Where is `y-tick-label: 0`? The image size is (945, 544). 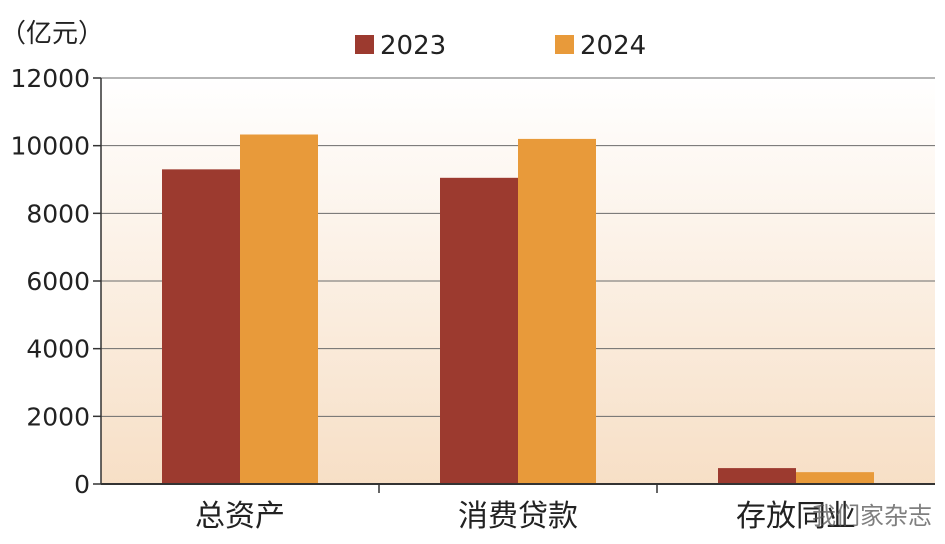 y-tick-label: 0 is located at coordinates (82, 484).